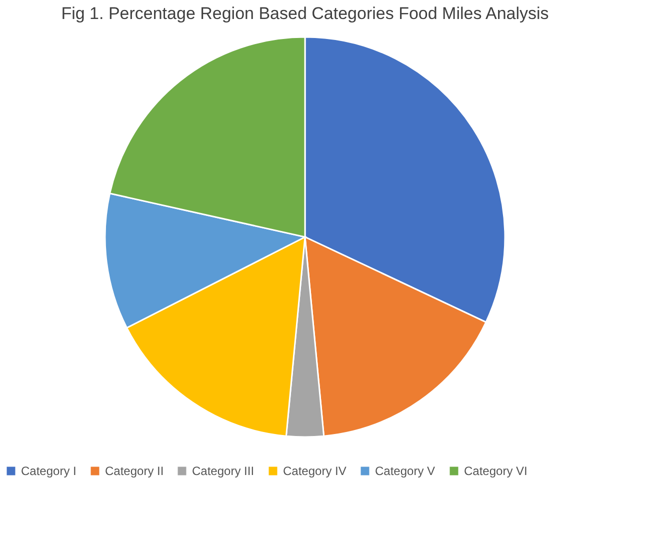 This screenshot has height=535, width=660. I want to click on legend-label: Category V, so click(405, 471).